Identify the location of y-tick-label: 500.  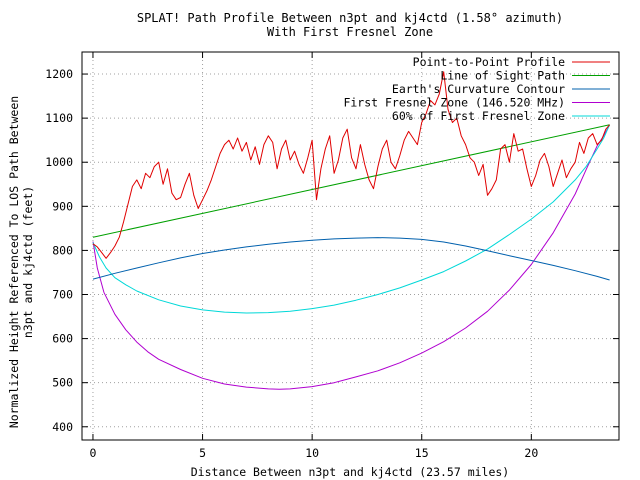
(62, 383).